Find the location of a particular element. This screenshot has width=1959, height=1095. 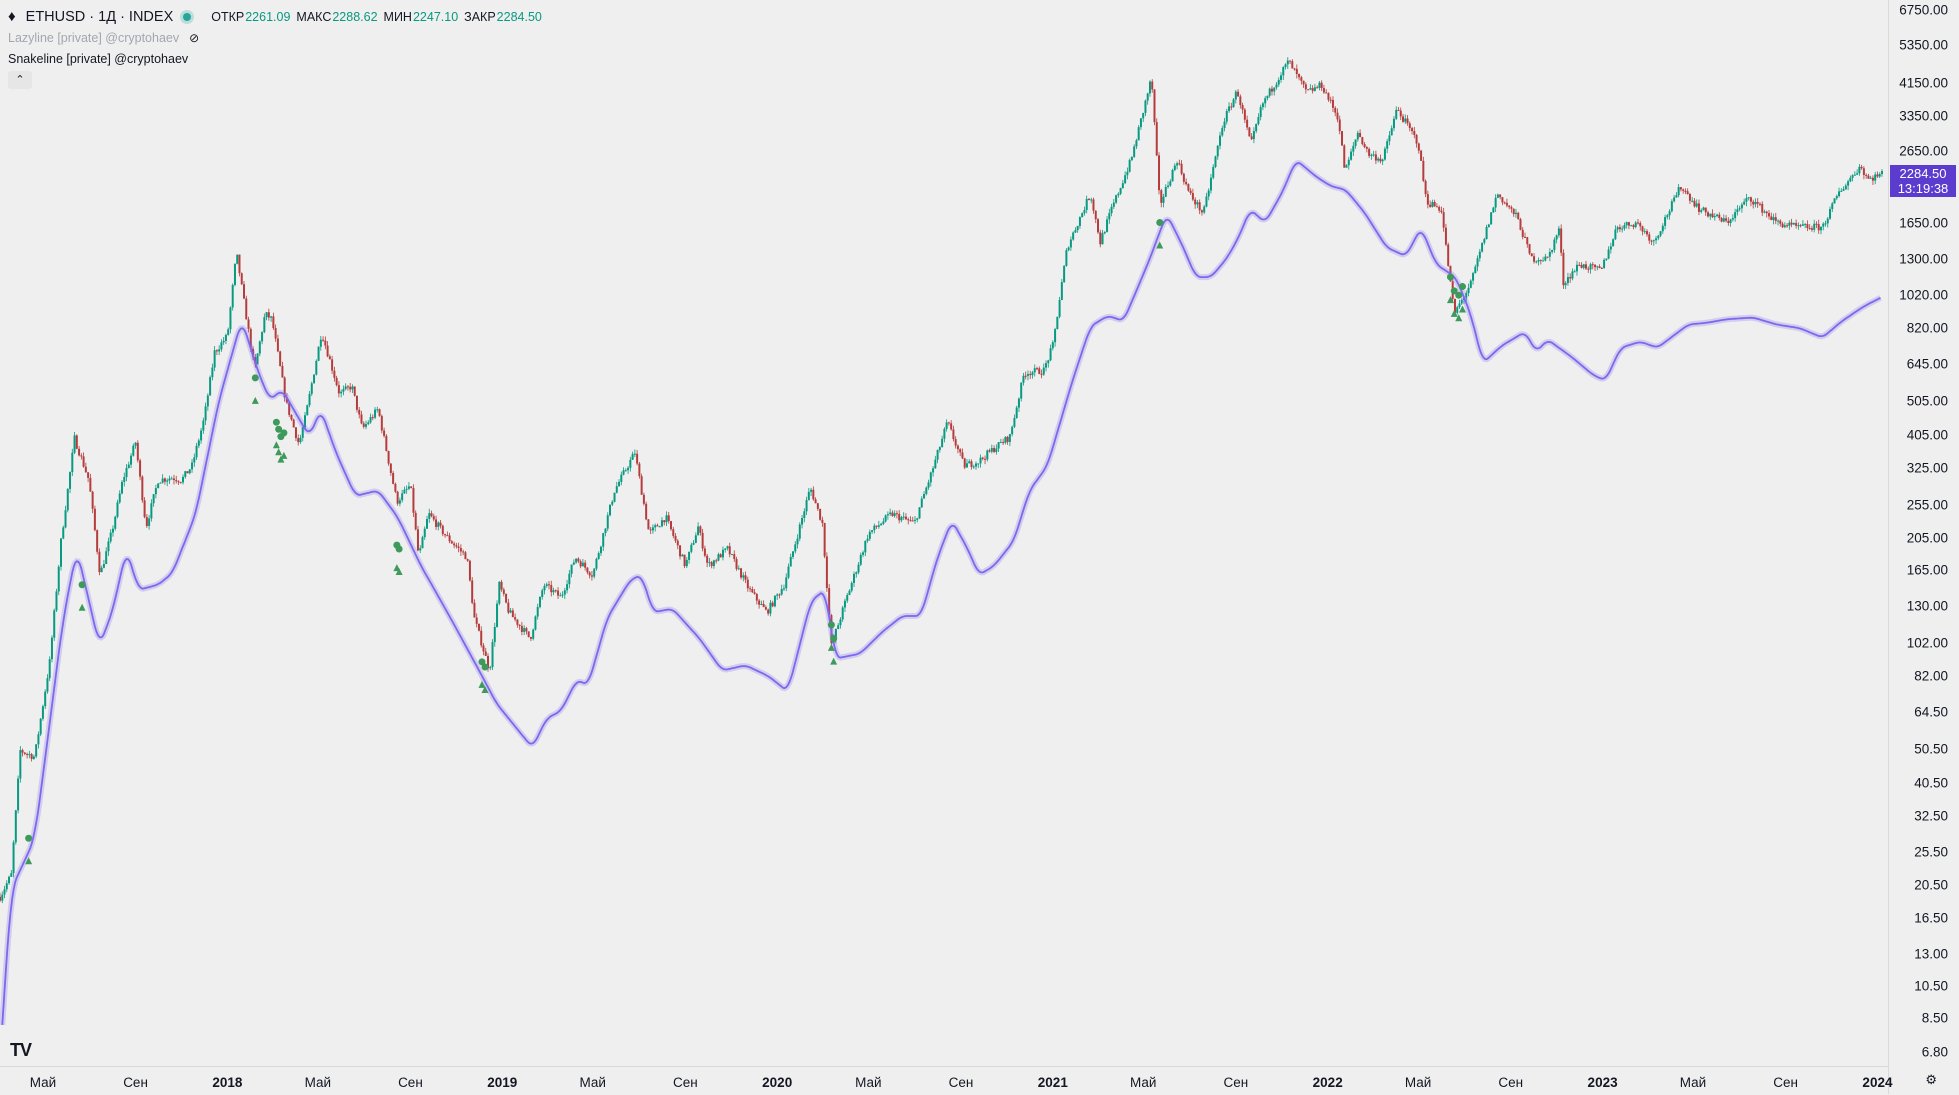

indicator-lazyline-label: Lazyline [private] @cryptohaev is located at coordinates (94, 37).